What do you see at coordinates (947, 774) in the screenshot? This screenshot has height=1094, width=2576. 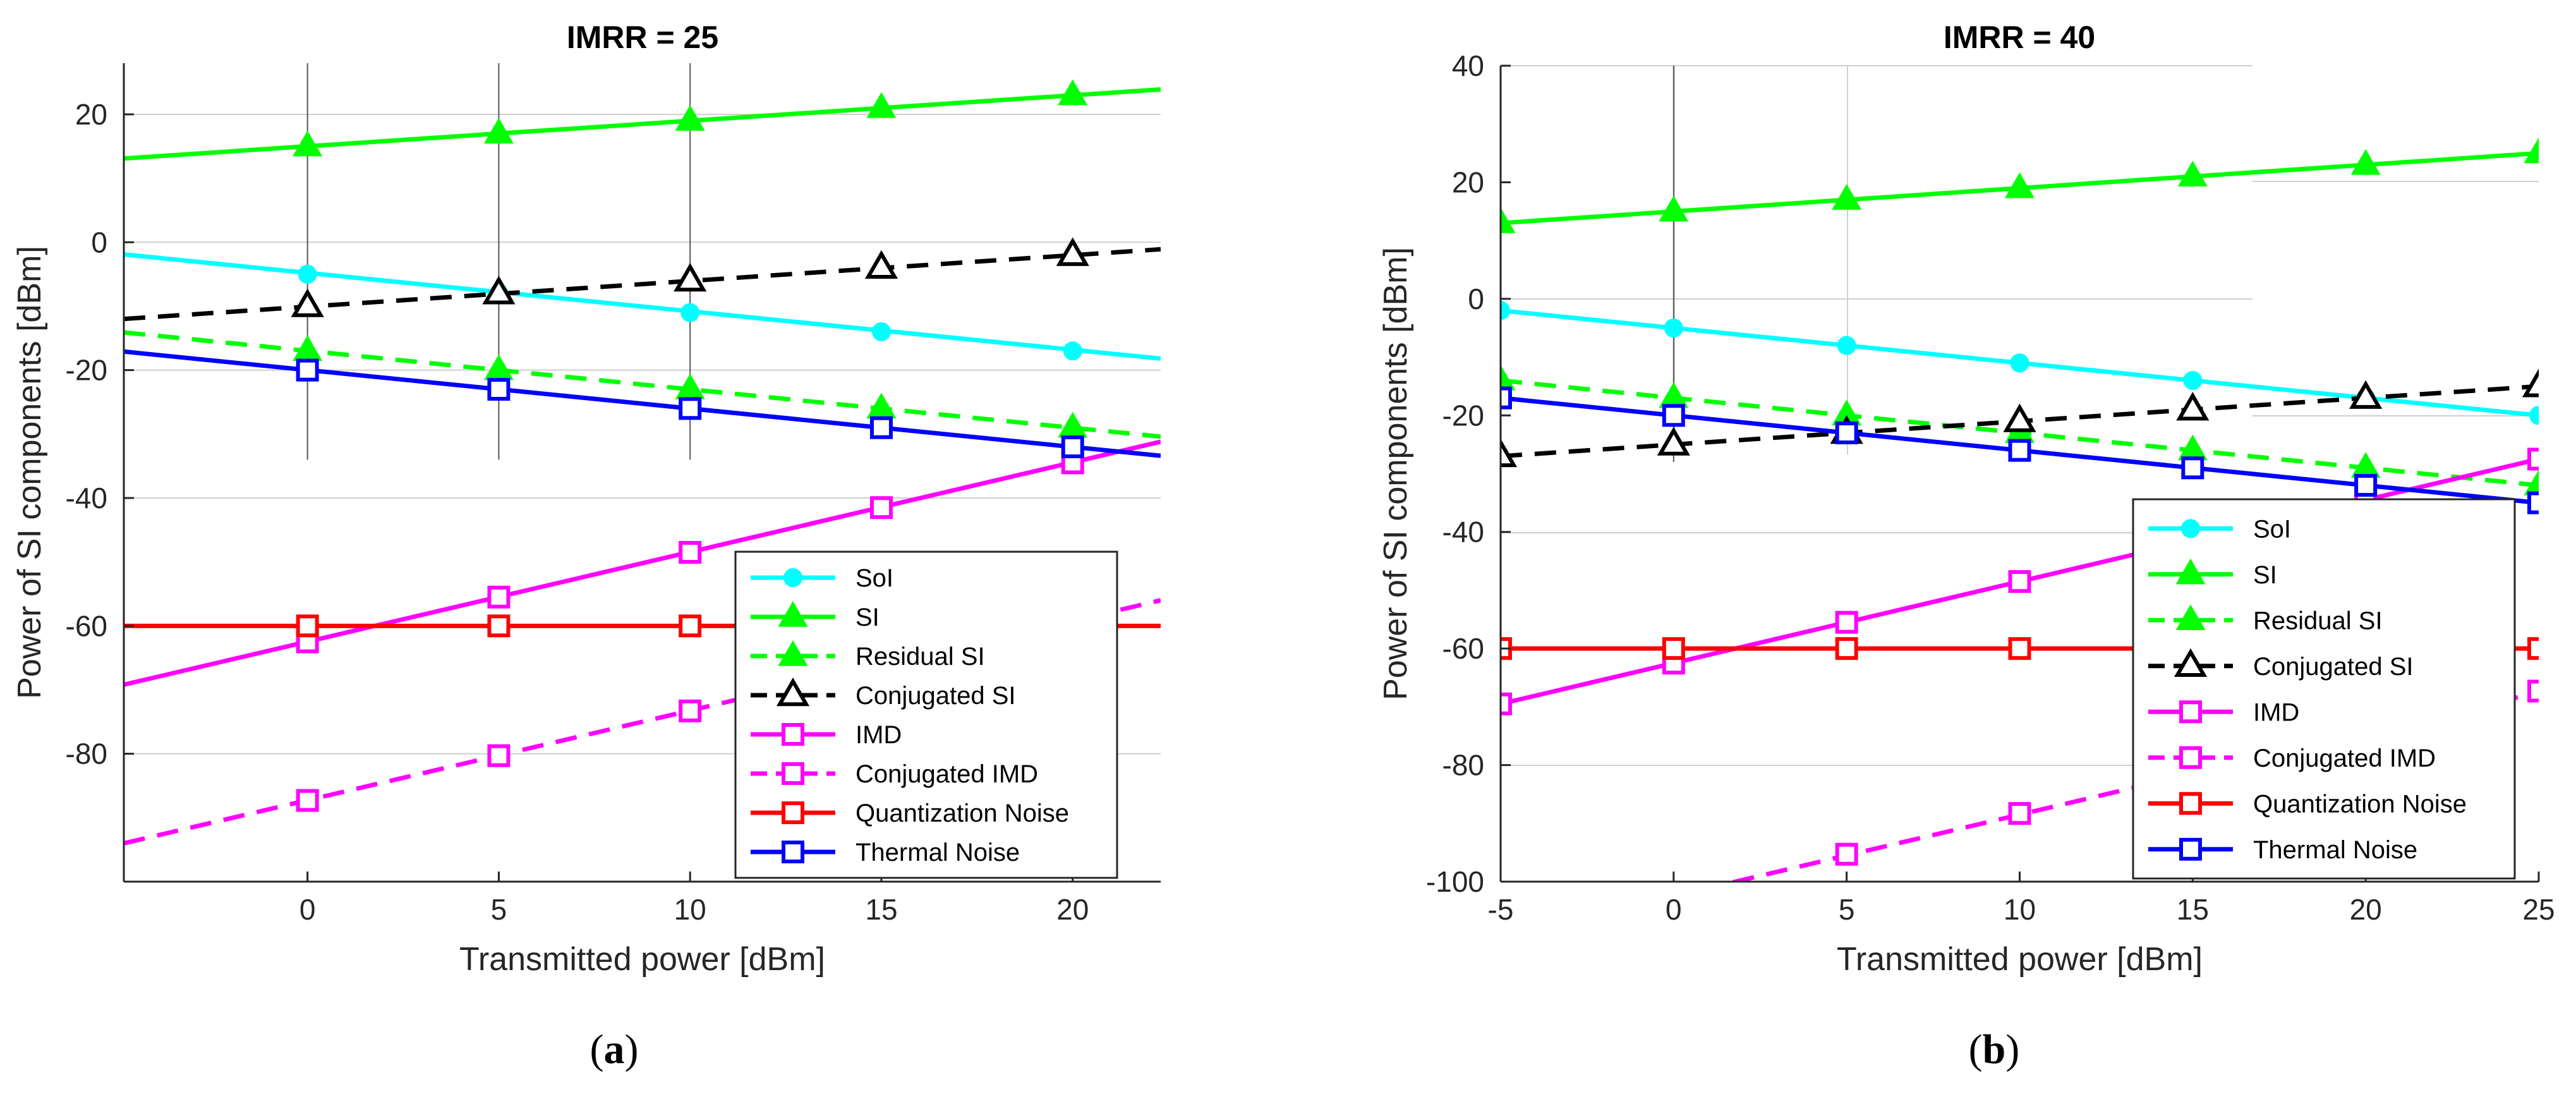 I see `legend-label: Conjugated IMD` at bounding box center [947, 774].